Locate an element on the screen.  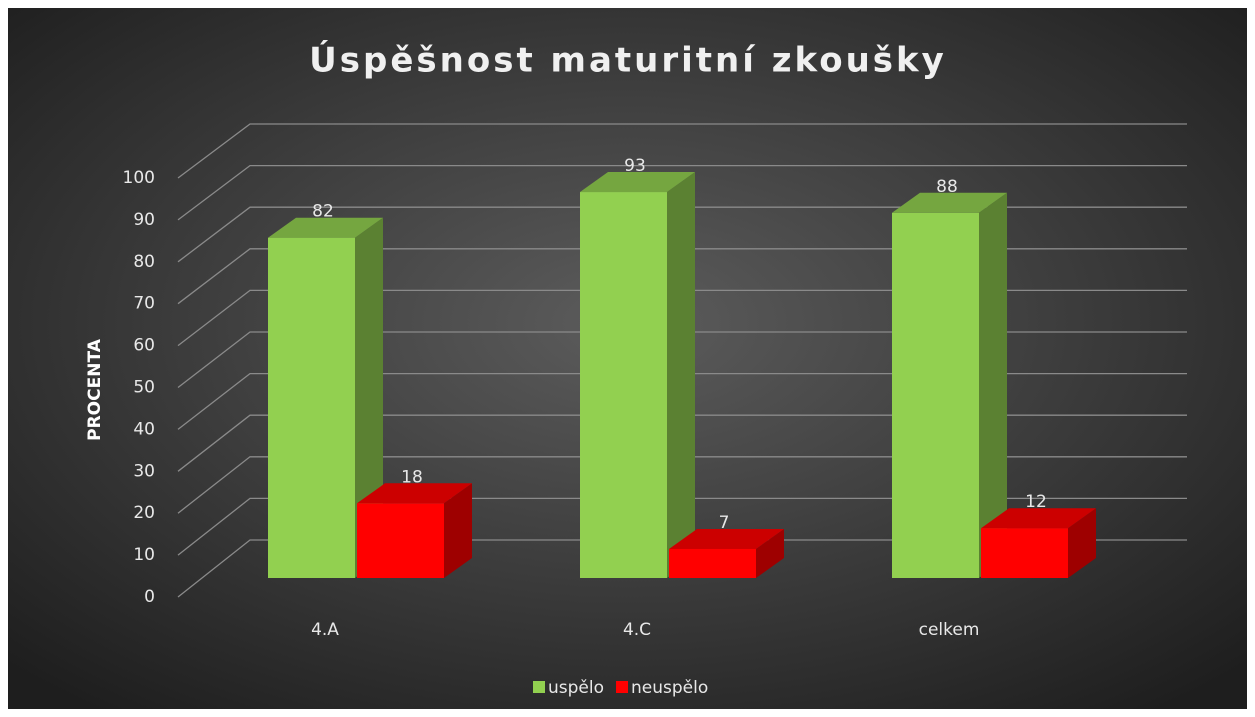
y-tick-label: 50 is located at coordinates (144, 388).